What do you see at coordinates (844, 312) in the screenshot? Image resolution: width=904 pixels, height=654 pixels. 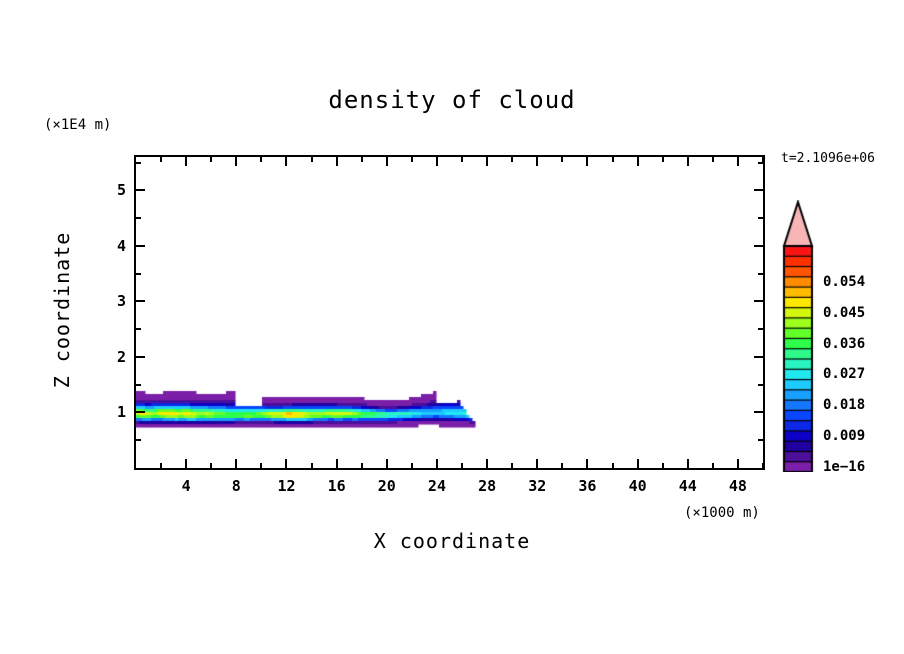 I see `colorbar-tick-label: 0.045` at bounding box center [844, 312].